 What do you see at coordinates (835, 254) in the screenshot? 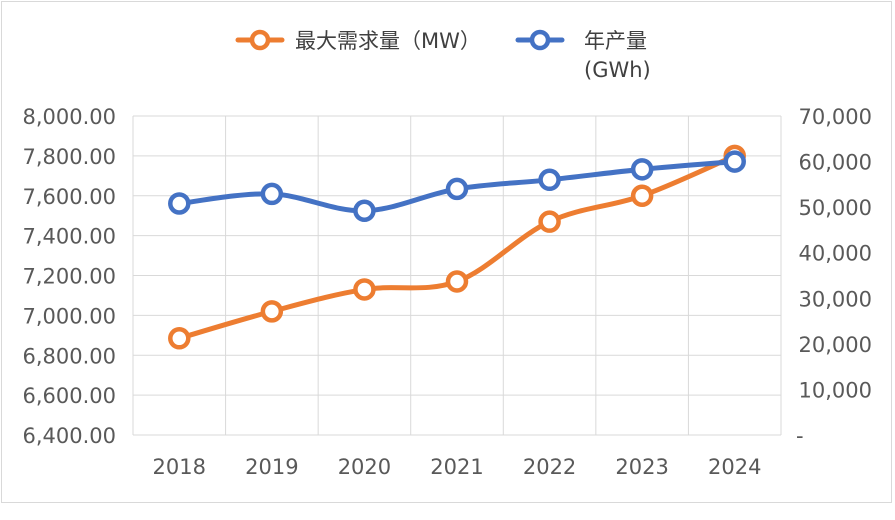
I see `right-axis-tick-label: 40,000` at bounding box center [835, 254].